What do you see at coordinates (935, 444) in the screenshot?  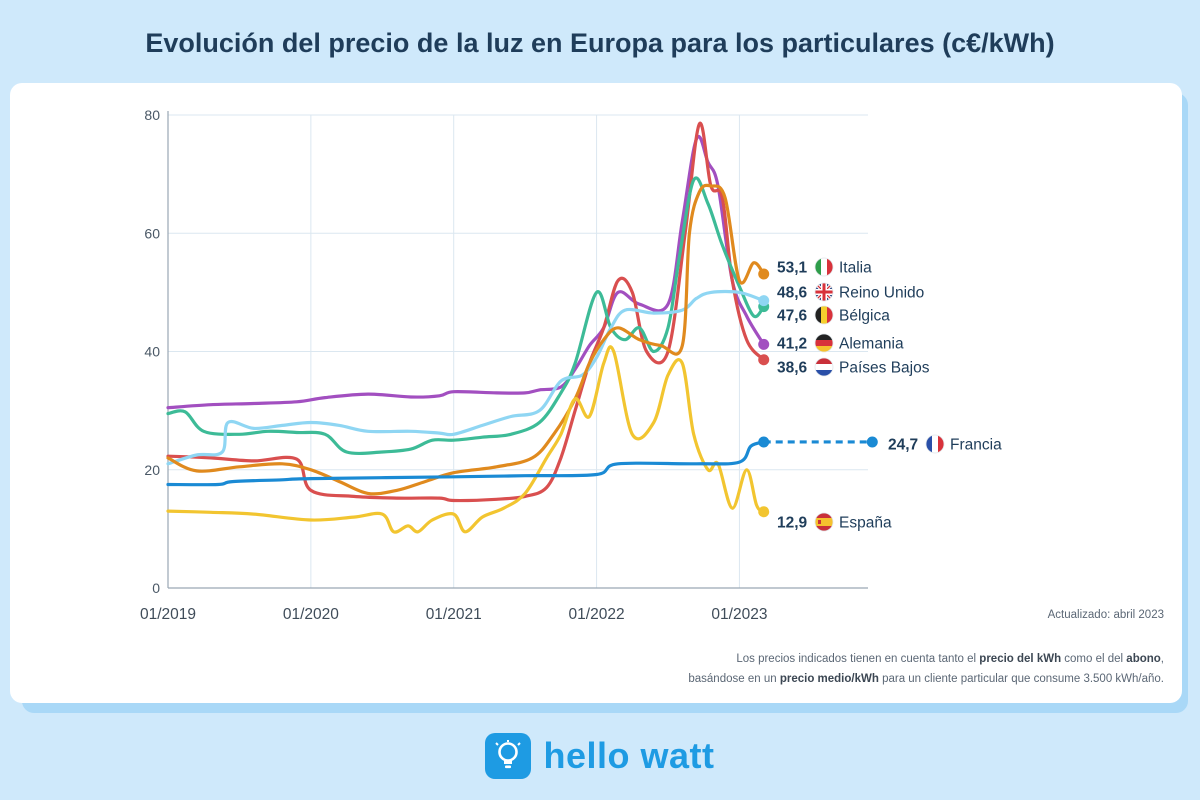 I see `flag-fr-icon` at bounding box center [935, 444].